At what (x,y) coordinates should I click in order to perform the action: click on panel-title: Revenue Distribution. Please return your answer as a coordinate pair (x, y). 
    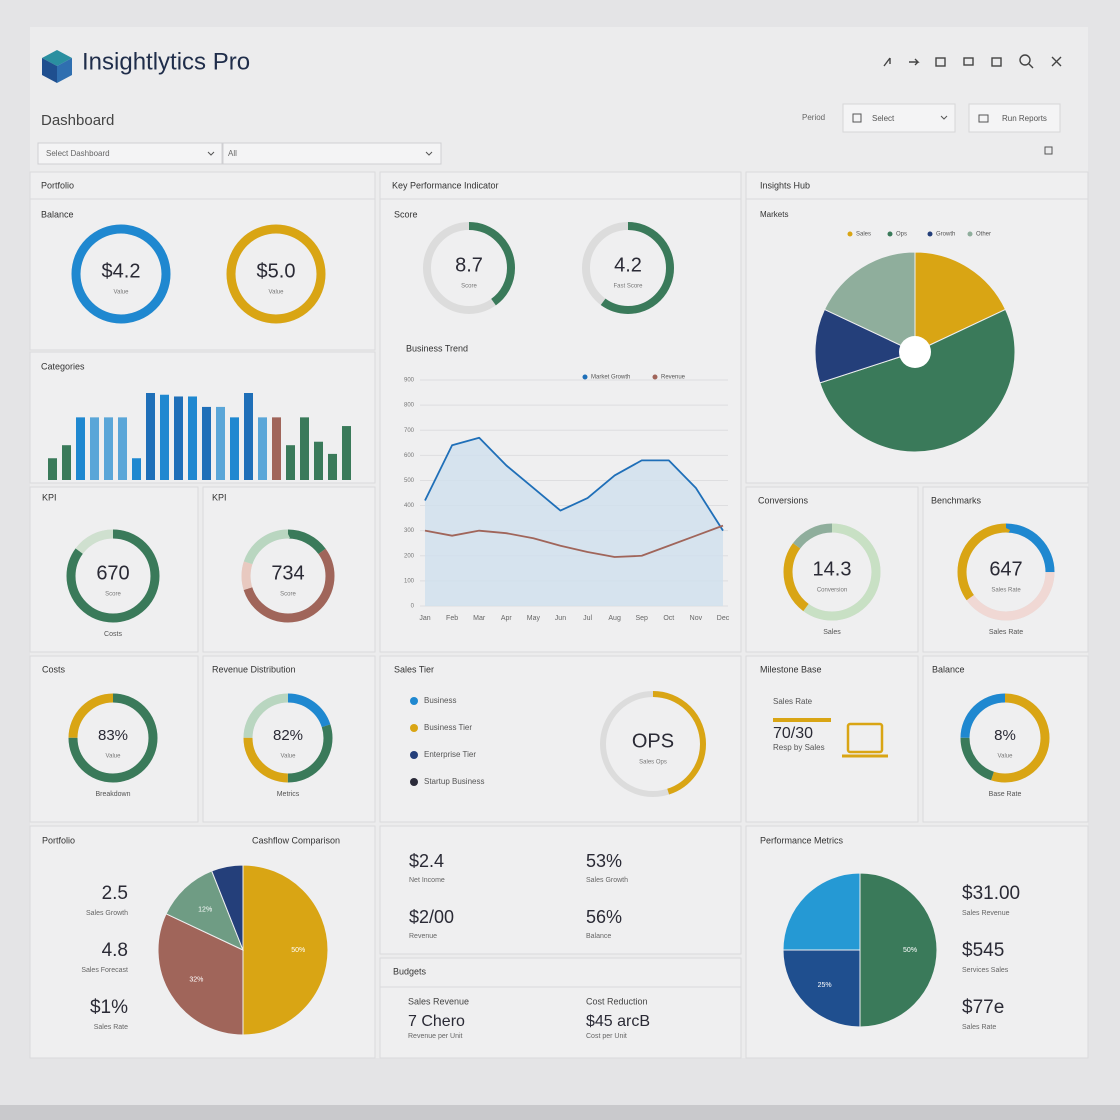
    Looking at the image, I should click on (254, 669).